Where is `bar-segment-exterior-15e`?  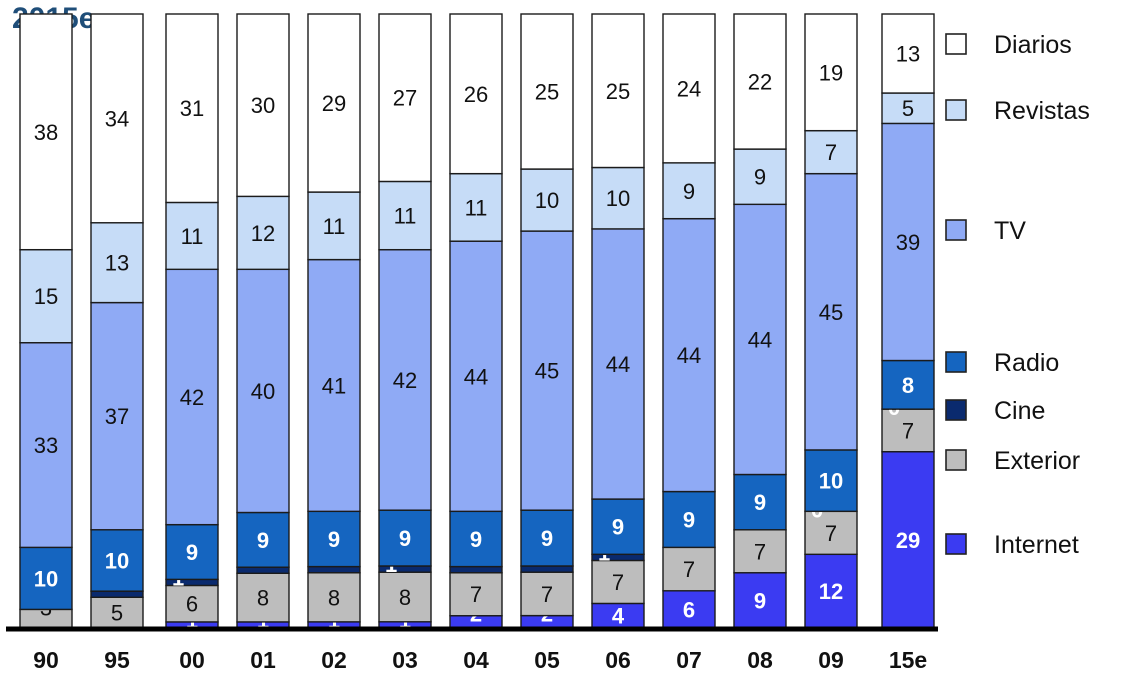
bar-segment-exterior-15e is located at coordinates (908, 430).